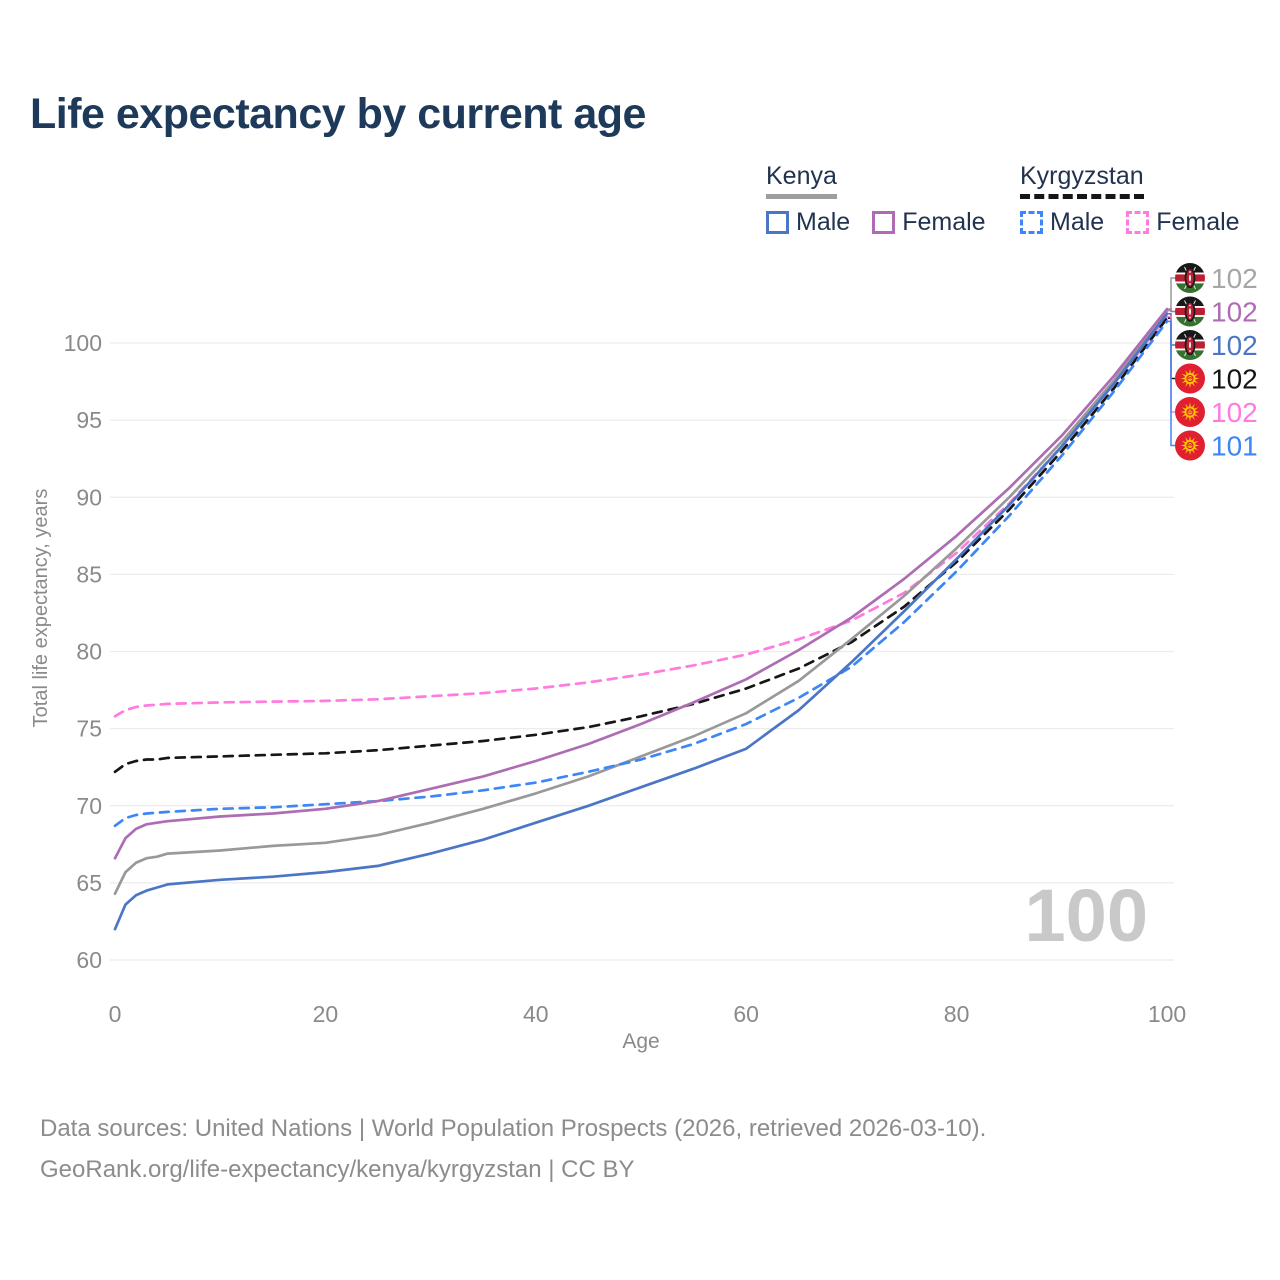  What do you see at coordinates (1234, 446) in the screenshot?
I see `end-value-label-kyrgyzstan_male: 101` at bounding box center [1234, 446].